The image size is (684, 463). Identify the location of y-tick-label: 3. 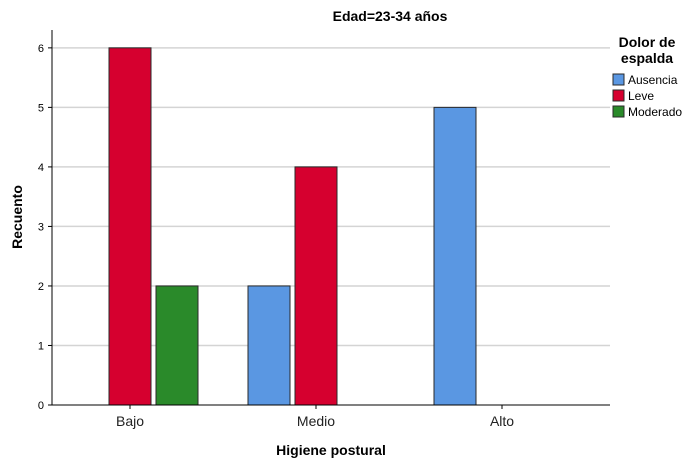
(41, 227).